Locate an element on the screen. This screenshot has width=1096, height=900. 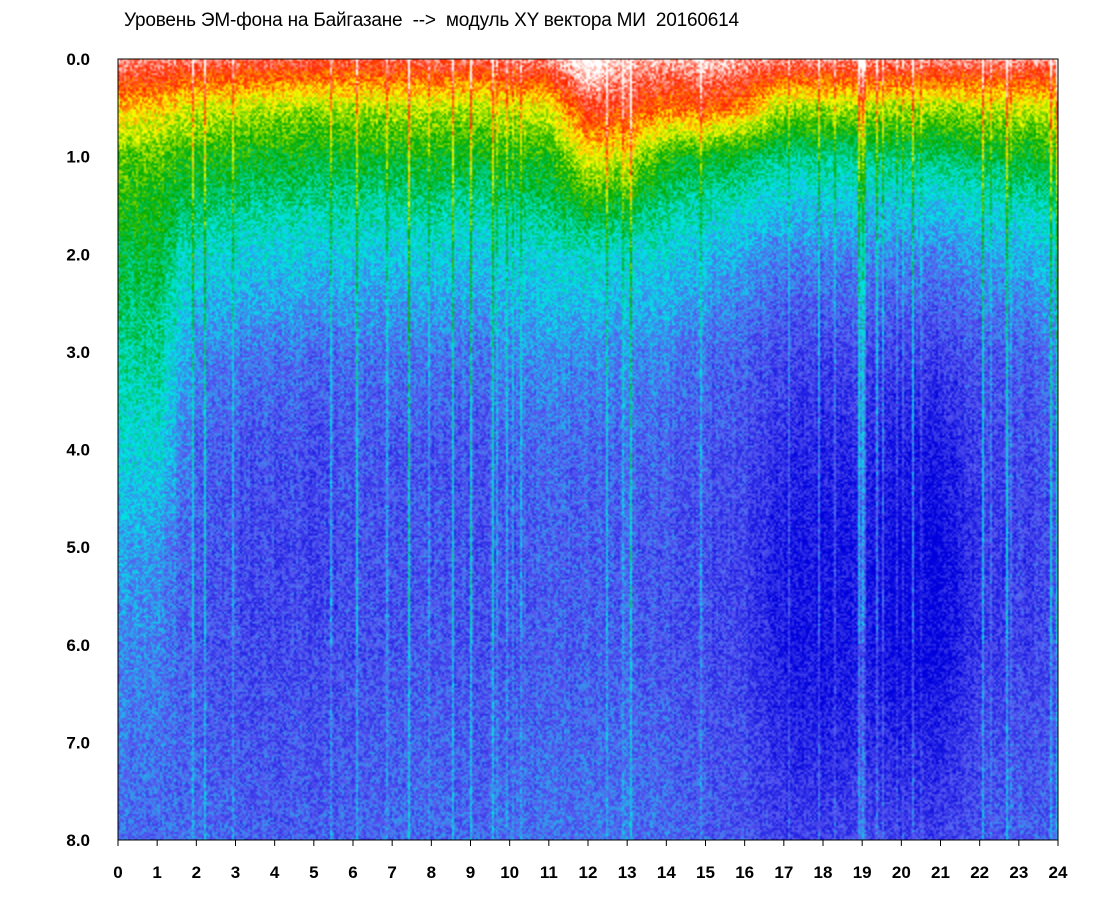
x-tick-label: 23 is located at coordinates (1018, 872).